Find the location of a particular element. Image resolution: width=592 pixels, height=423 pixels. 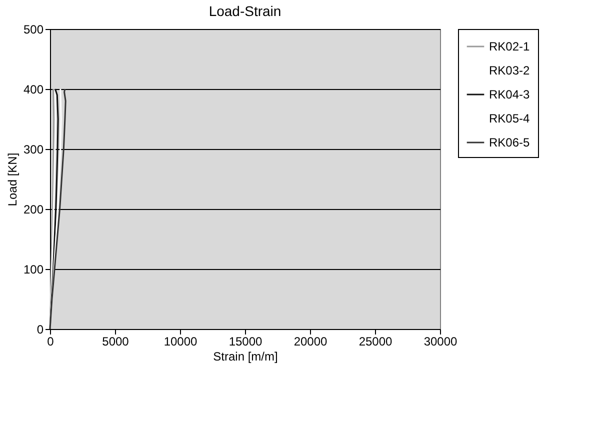

x-tick-label: 15000 is located at coordinates (245, 341).